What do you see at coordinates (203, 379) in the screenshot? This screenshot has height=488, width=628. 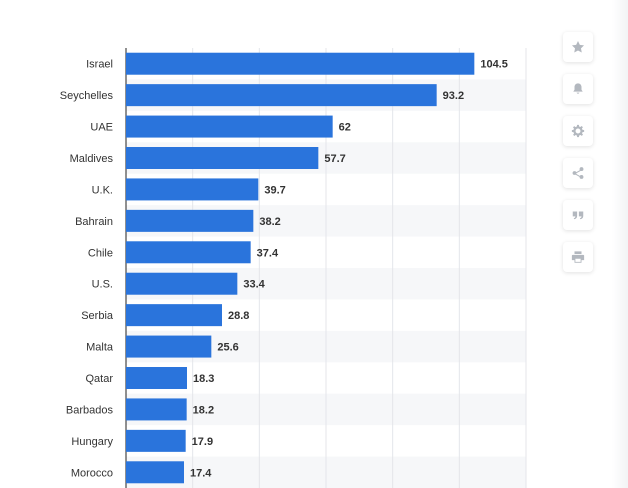 I see `value-label: 18.3` at bounding box center [203, 379].